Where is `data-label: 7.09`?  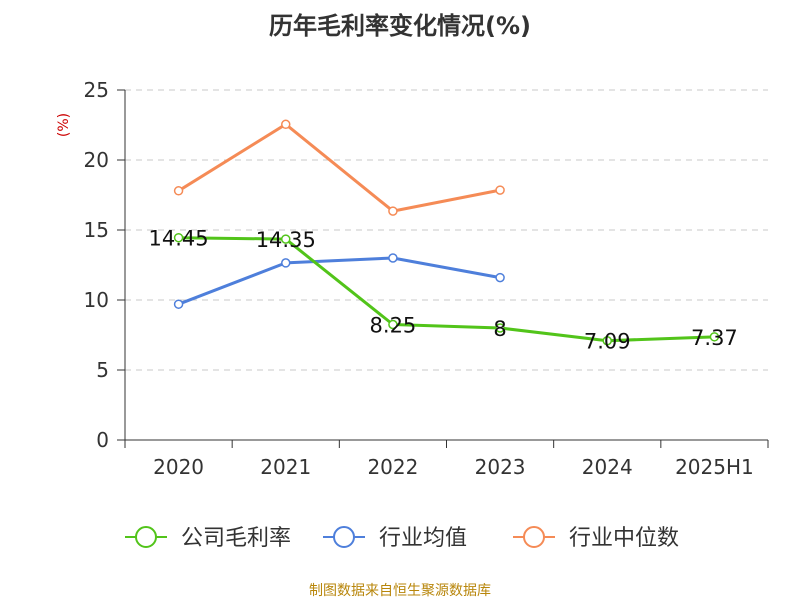
data-label: 7.09 is located at coordinates (607, 342).